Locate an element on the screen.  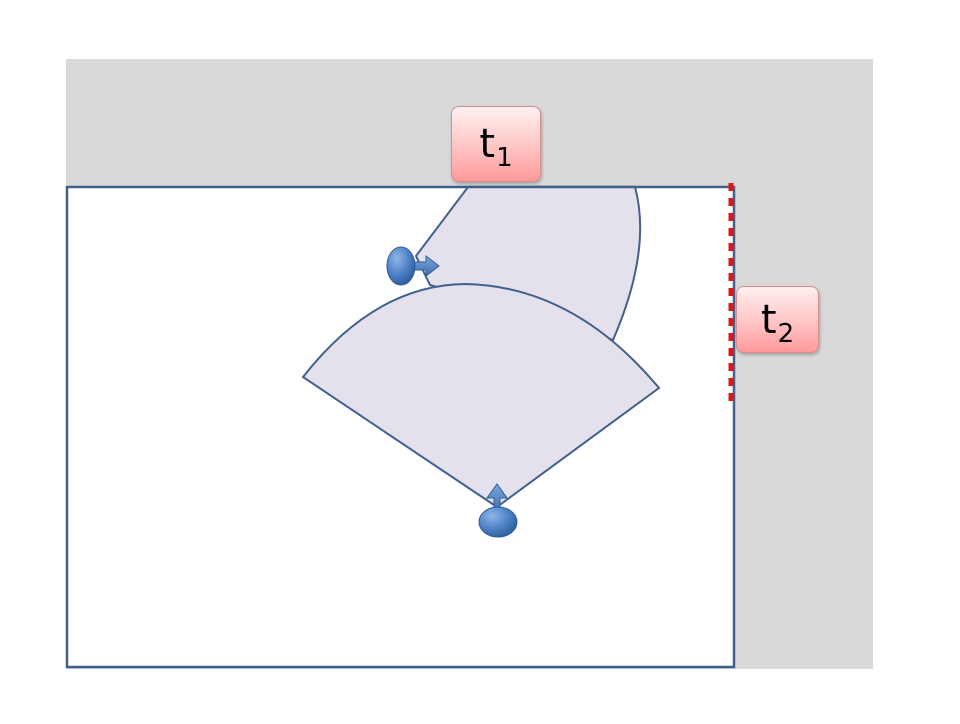
label-t2-subscript: 2 is located at coordinates (786, 334).